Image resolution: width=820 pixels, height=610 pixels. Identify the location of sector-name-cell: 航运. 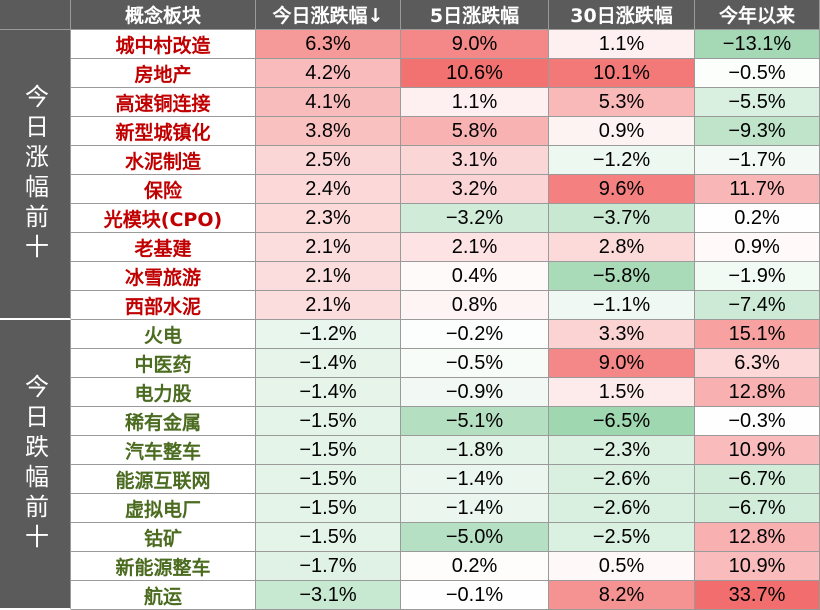
(163, 595).